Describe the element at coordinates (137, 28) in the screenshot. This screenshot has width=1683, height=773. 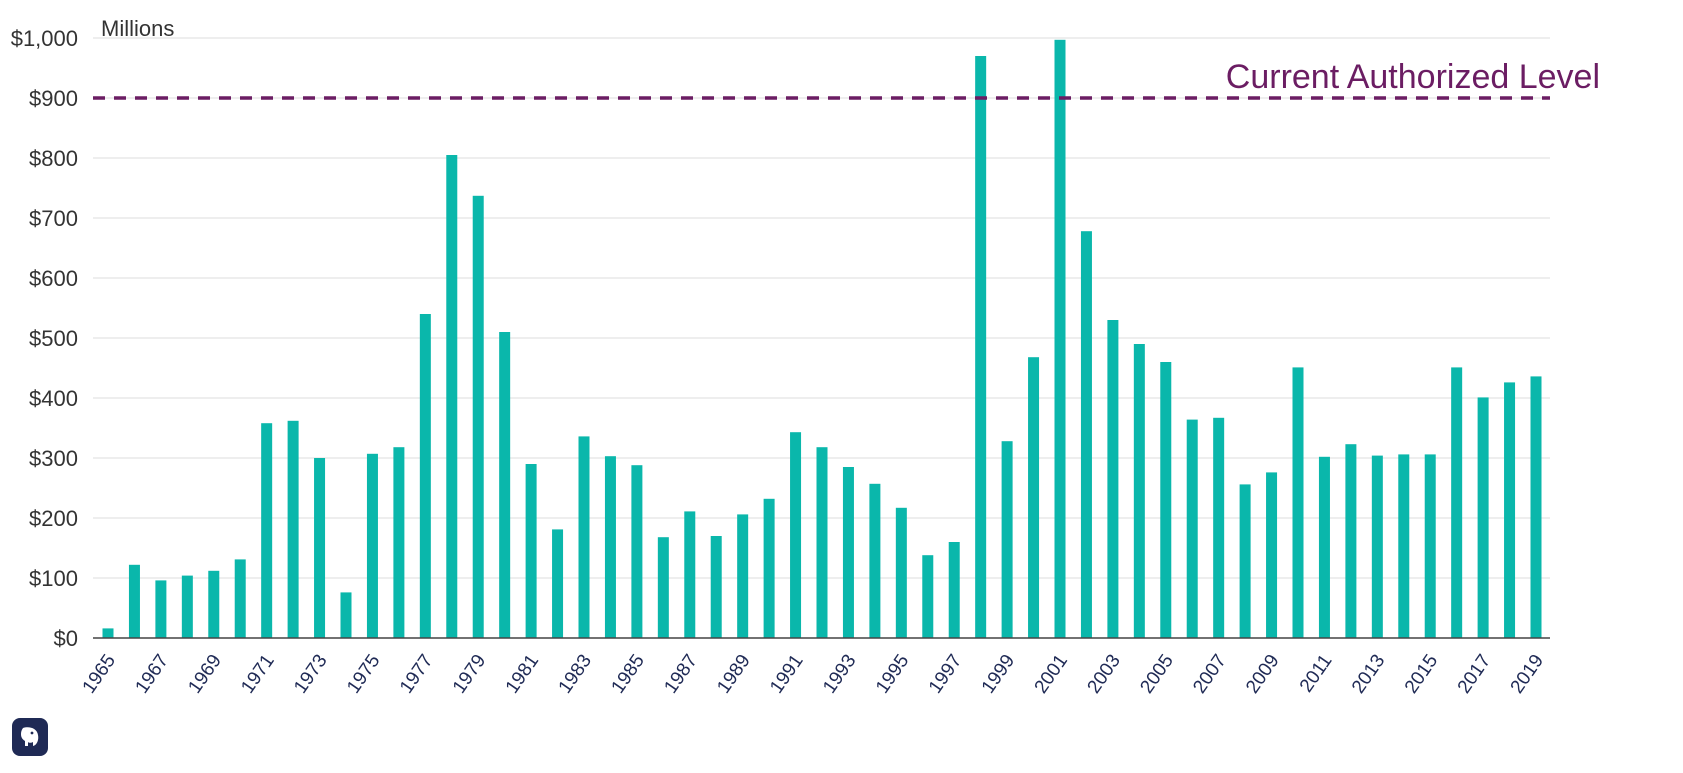
I see `unit-label: Millions` at that location.